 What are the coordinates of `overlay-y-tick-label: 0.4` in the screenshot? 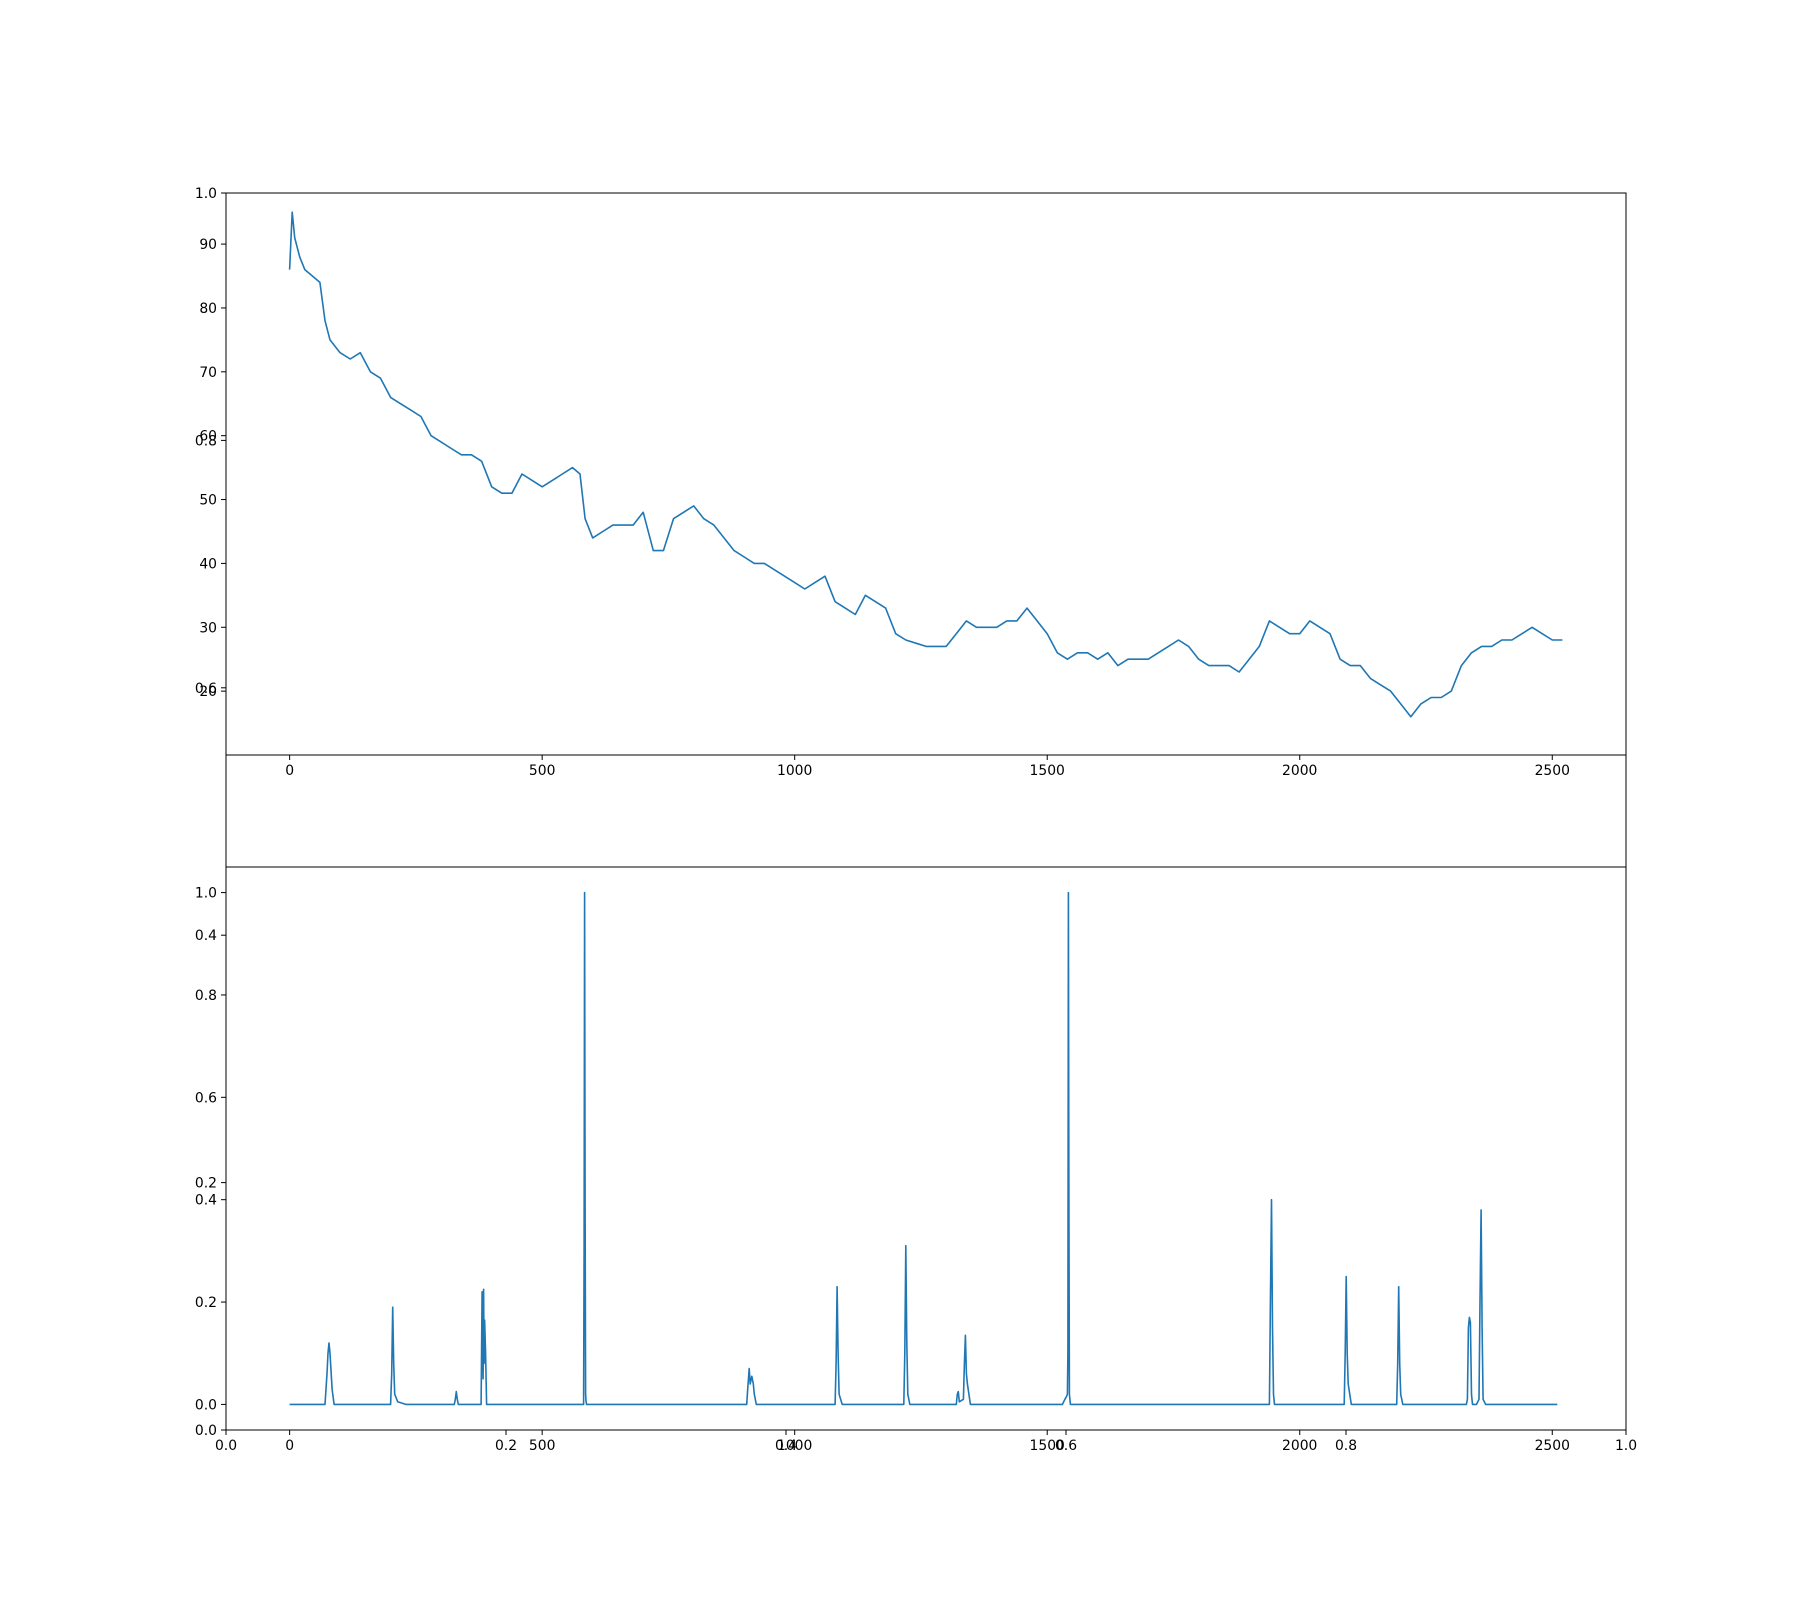 It's located at (206, 936).